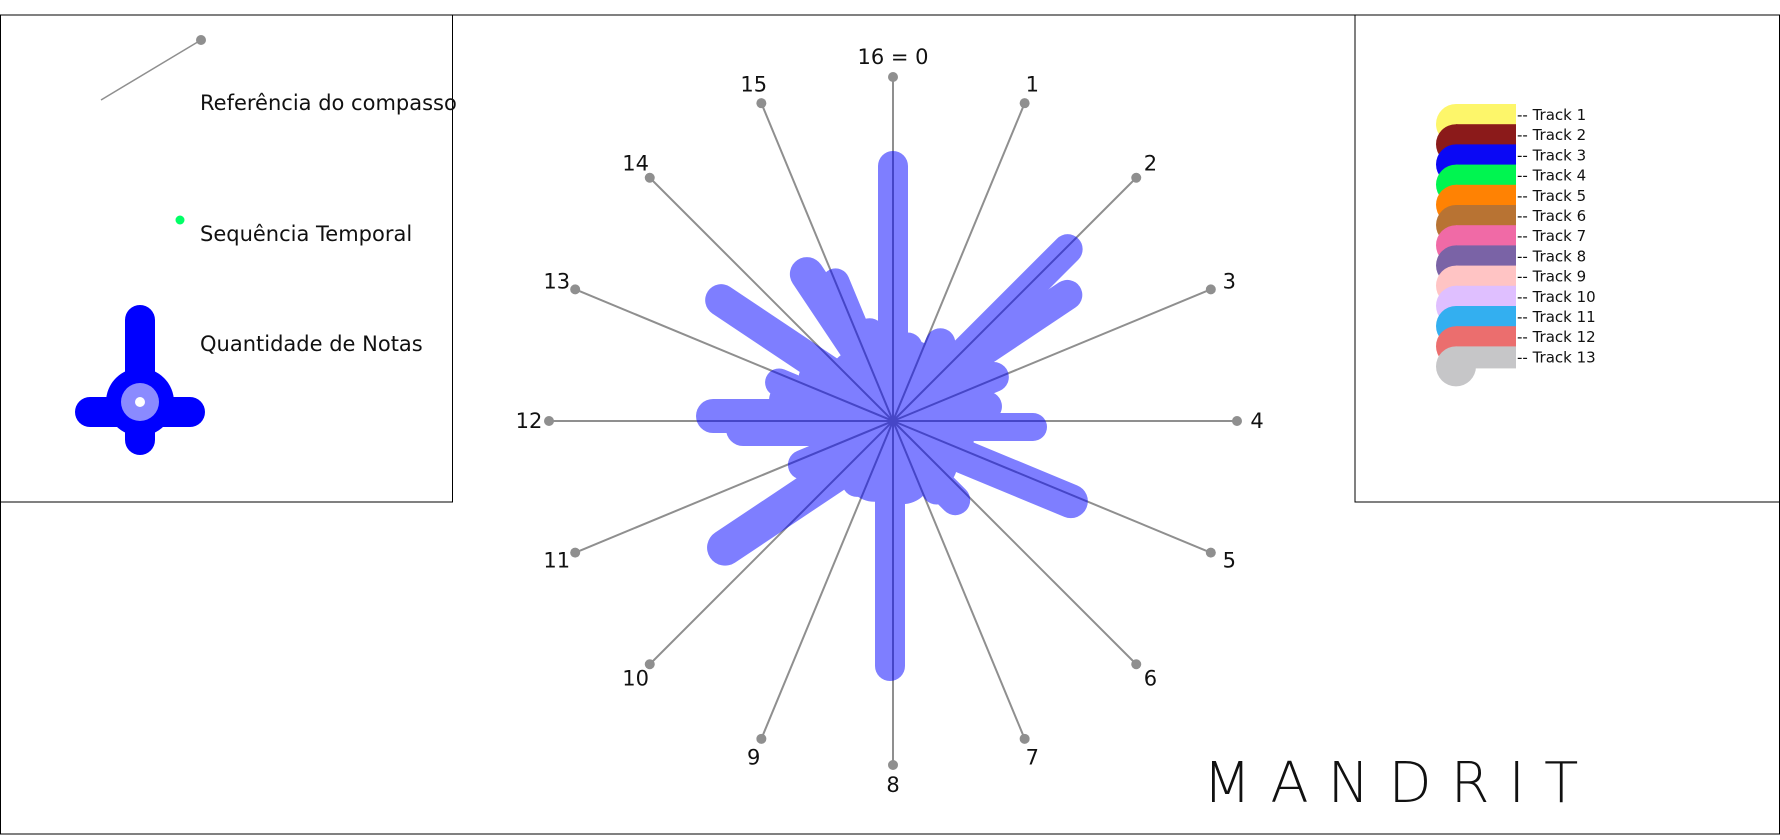 Image resolution: width=1780 pixels, height=840 pixels. Describe the element at coordinates (892, 785) in the screenshot. I see `beat-label: 8` at that location.